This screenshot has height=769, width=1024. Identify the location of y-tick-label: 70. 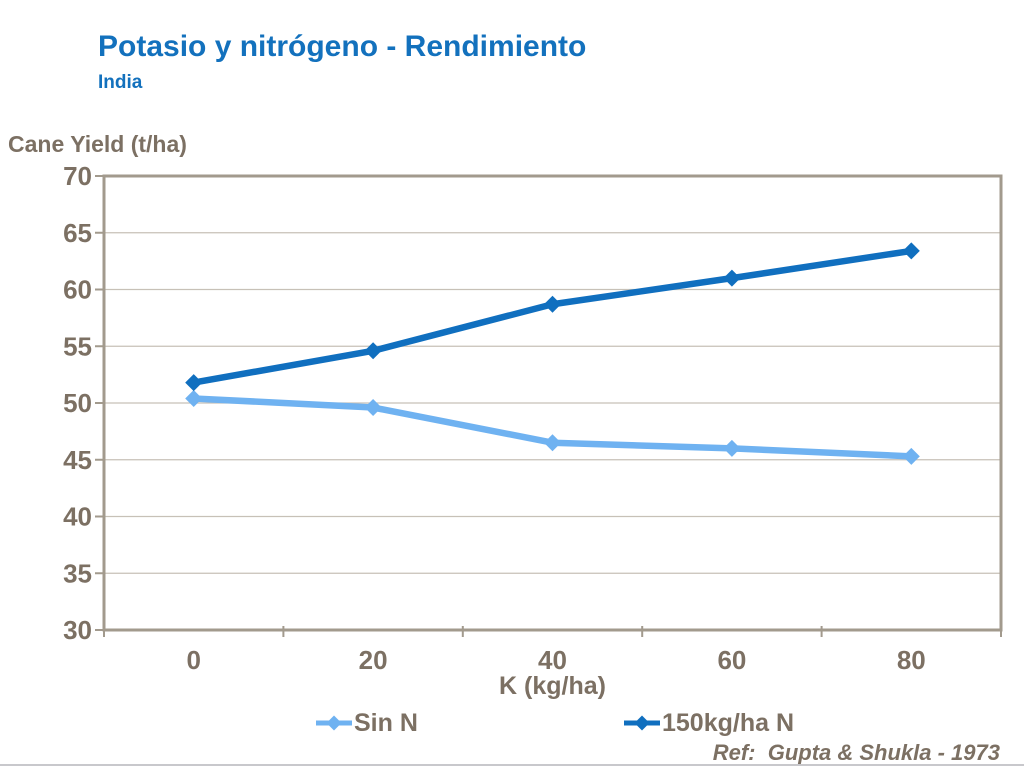
(77, 176).